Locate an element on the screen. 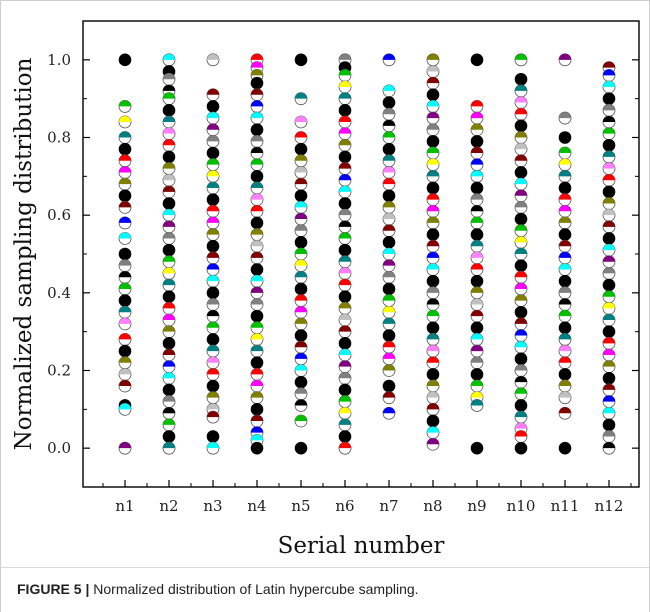  y-tick-label: 0.6 is located at coordinates (59, 215).